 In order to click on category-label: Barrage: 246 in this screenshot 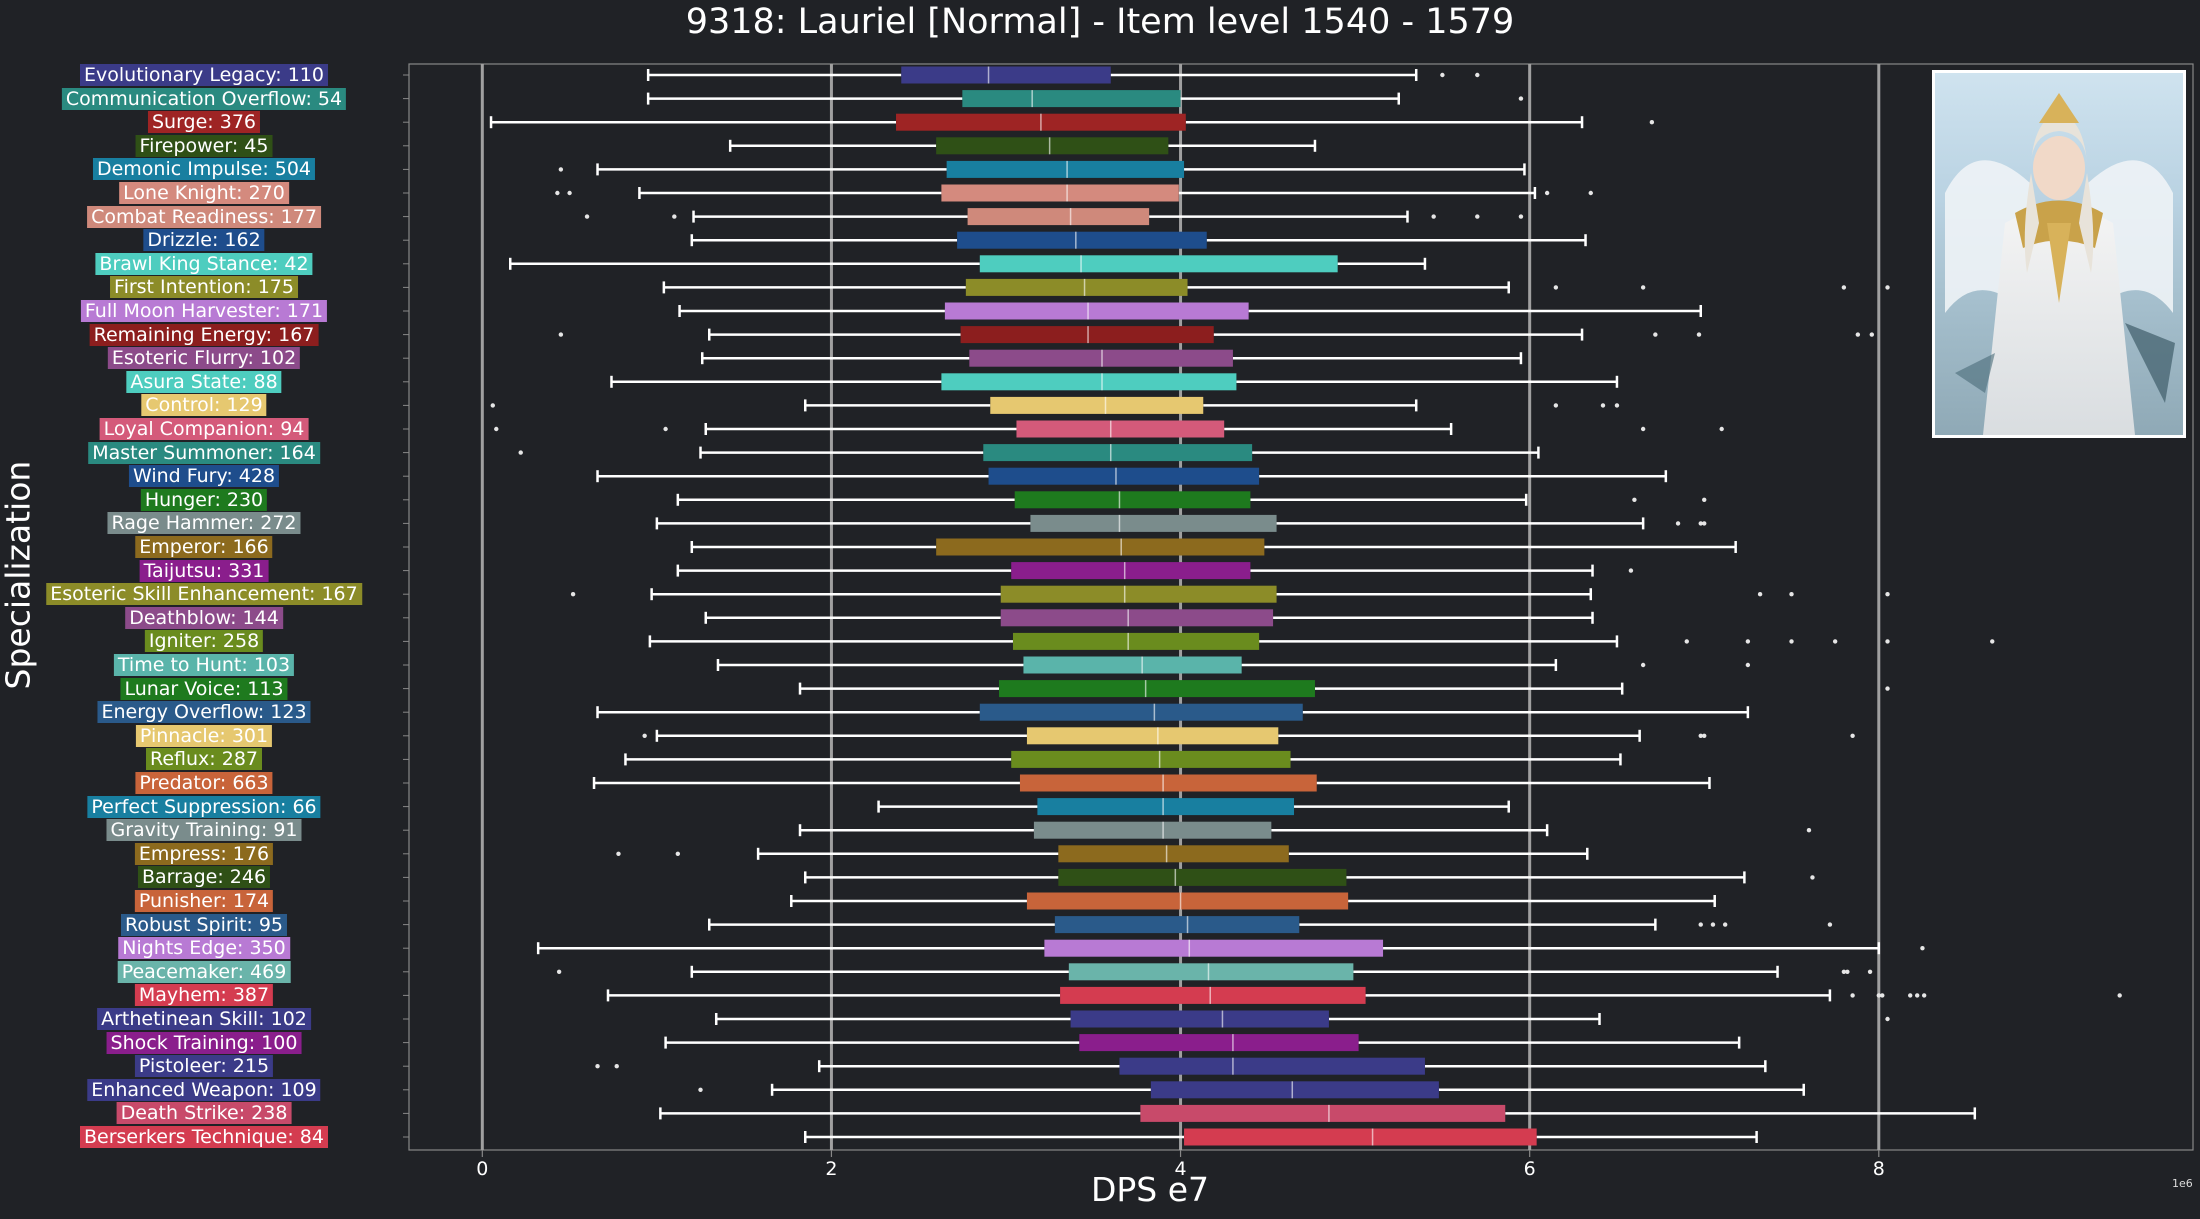, I will do `click(204, 877)`.